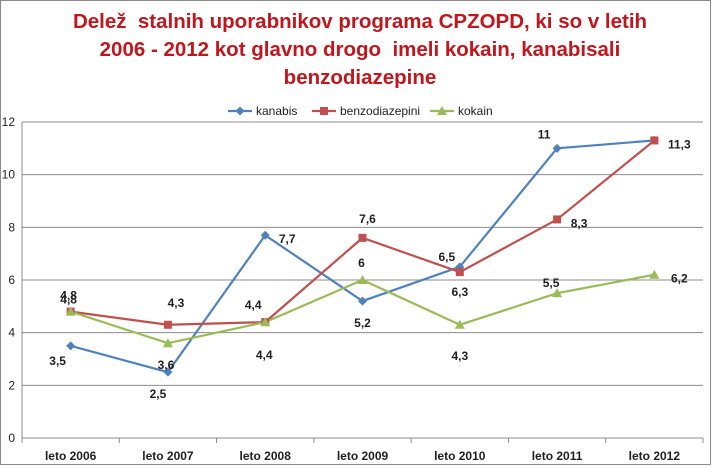 The width and height of the screenshot is (713, 467). Describe the element at coordinates (11, 385) in the screenshot. I see `y-tick-label: 2` at that location.